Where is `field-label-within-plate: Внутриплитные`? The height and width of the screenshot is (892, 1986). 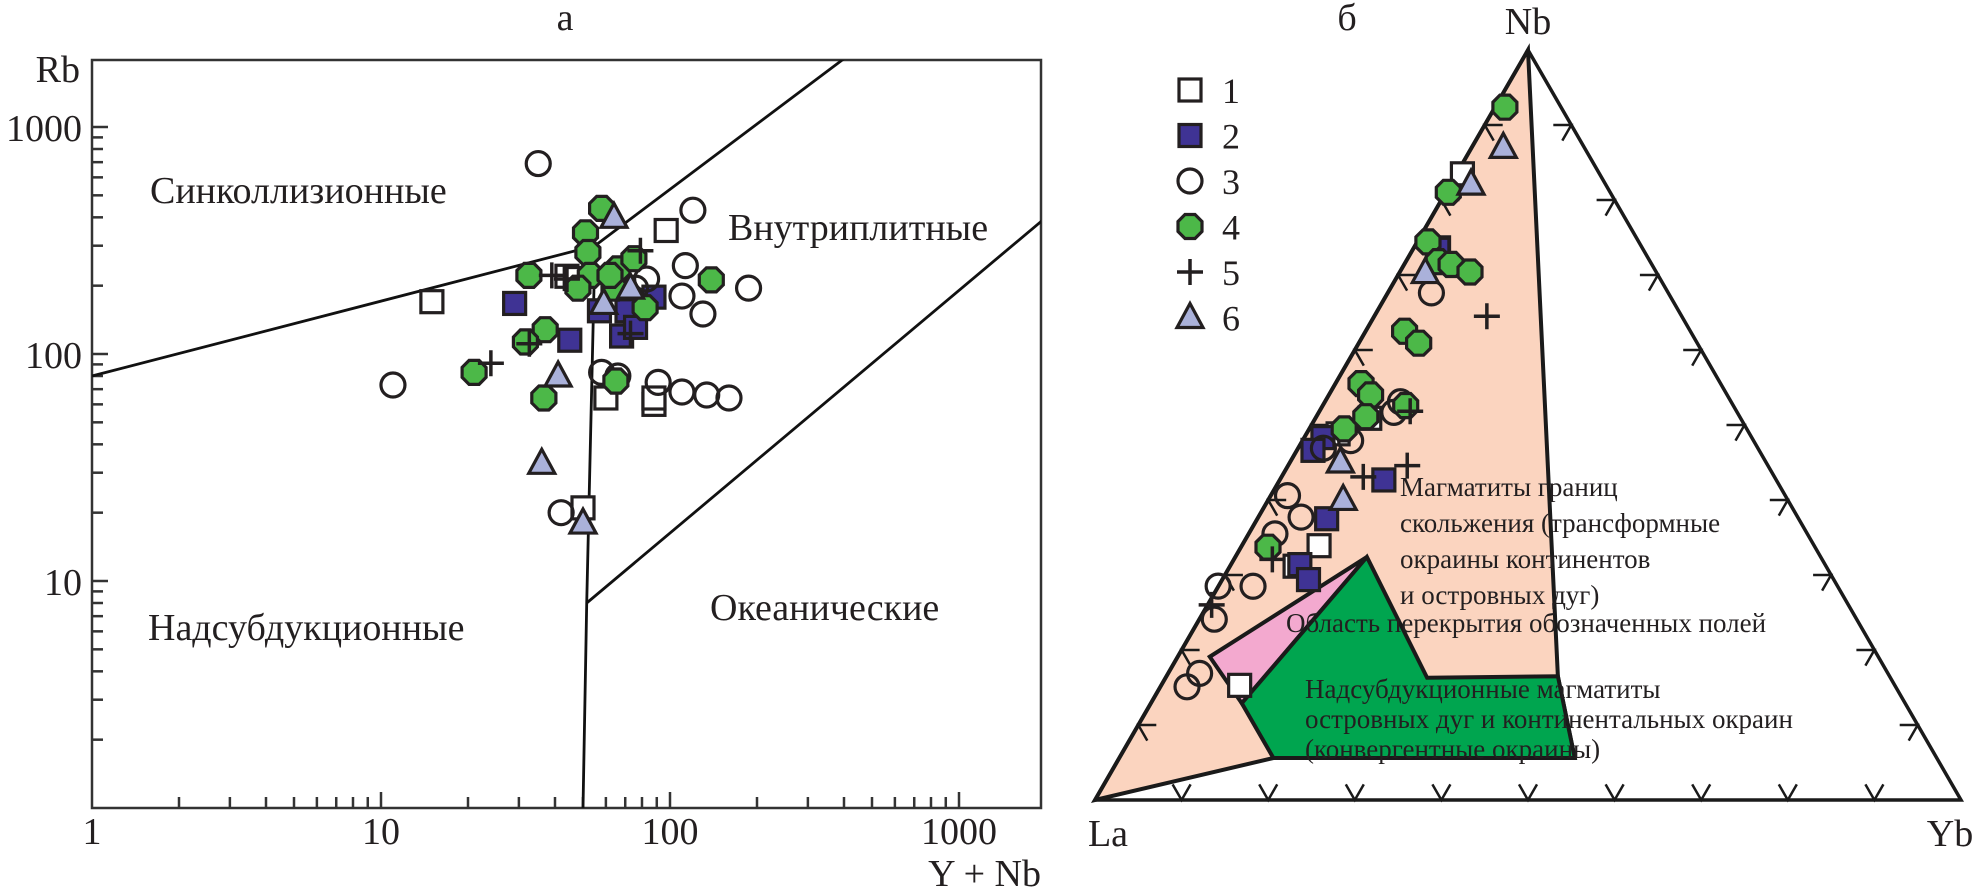 field-label-within-plate: Внутриплитные is located at coordinates (858, 228).